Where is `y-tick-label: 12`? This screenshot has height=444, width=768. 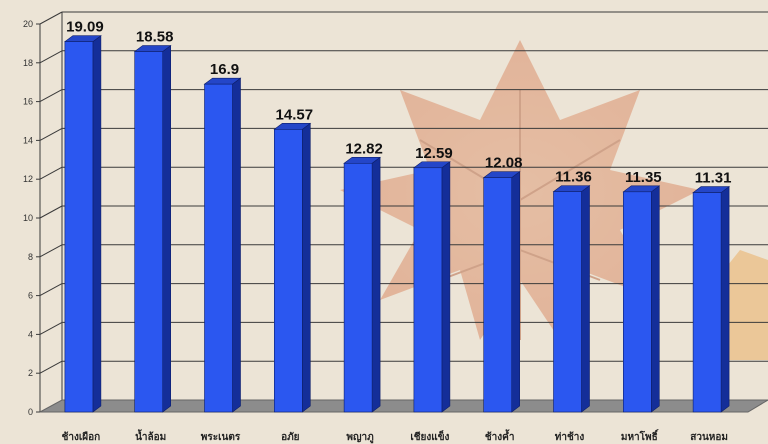
y-tick-label: 12 is located at coordinates (28, 179).